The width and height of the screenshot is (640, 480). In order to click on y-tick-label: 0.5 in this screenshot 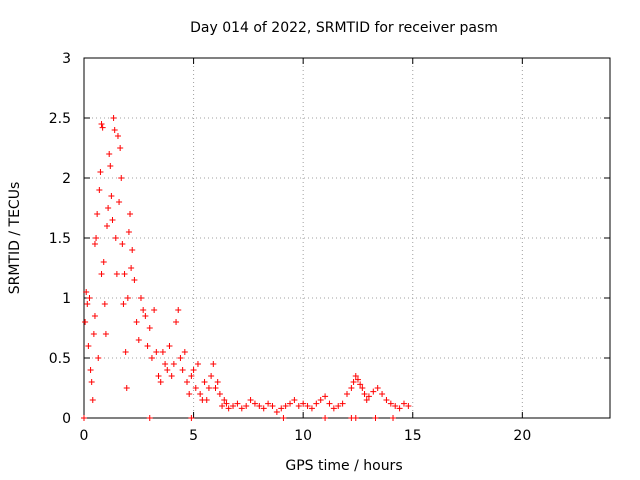, I will do `click(60, 359)`.